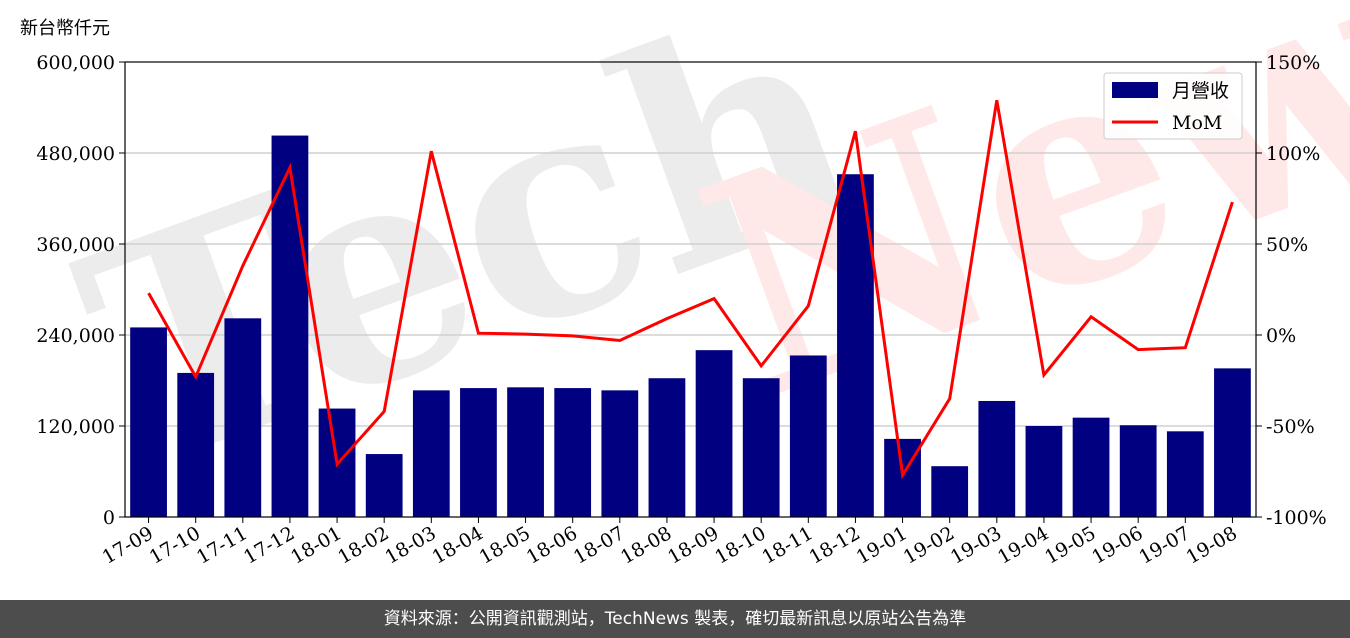 This screenshot has width=1350, height=638. Describe the element at coordinates (1296, 518) in the screenshot. I see `y2-tick-label: -100%` at that location.